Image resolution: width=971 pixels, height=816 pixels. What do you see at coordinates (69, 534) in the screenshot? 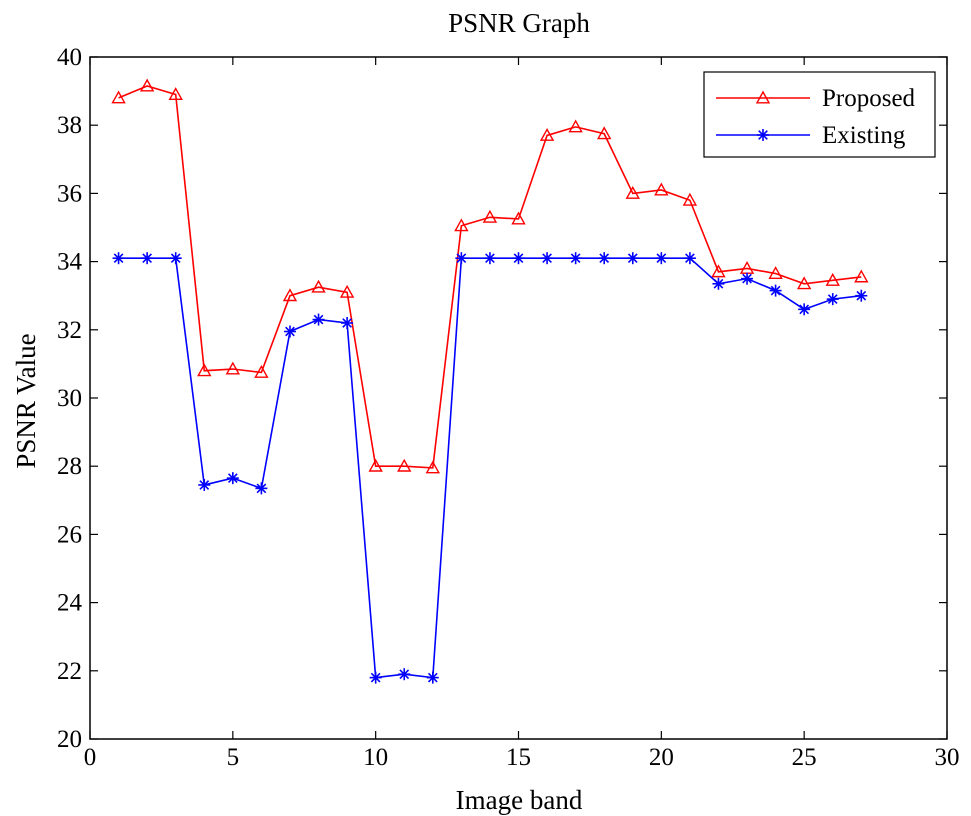
I see `y-tick-label: 26` at bounding box center [69, 534].